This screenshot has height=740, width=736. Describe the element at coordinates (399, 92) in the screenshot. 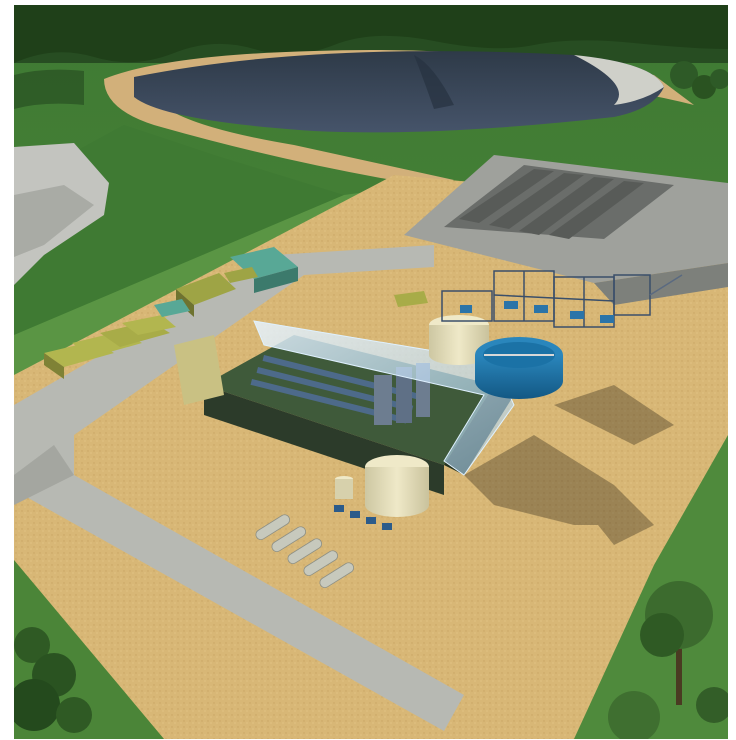

I see `open-pit-icon` at that location.